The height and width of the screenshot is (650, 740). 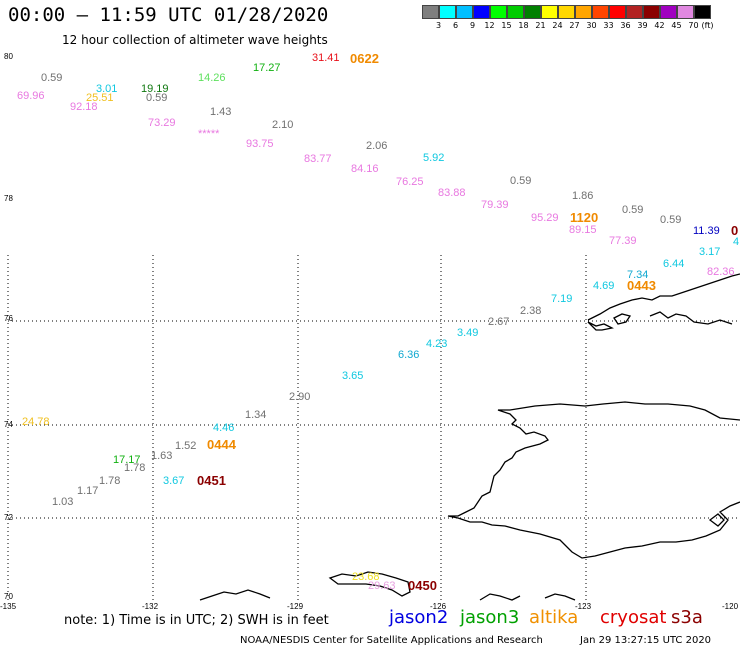 I want to click on legend-label: 9, so click(x=472, y=25).